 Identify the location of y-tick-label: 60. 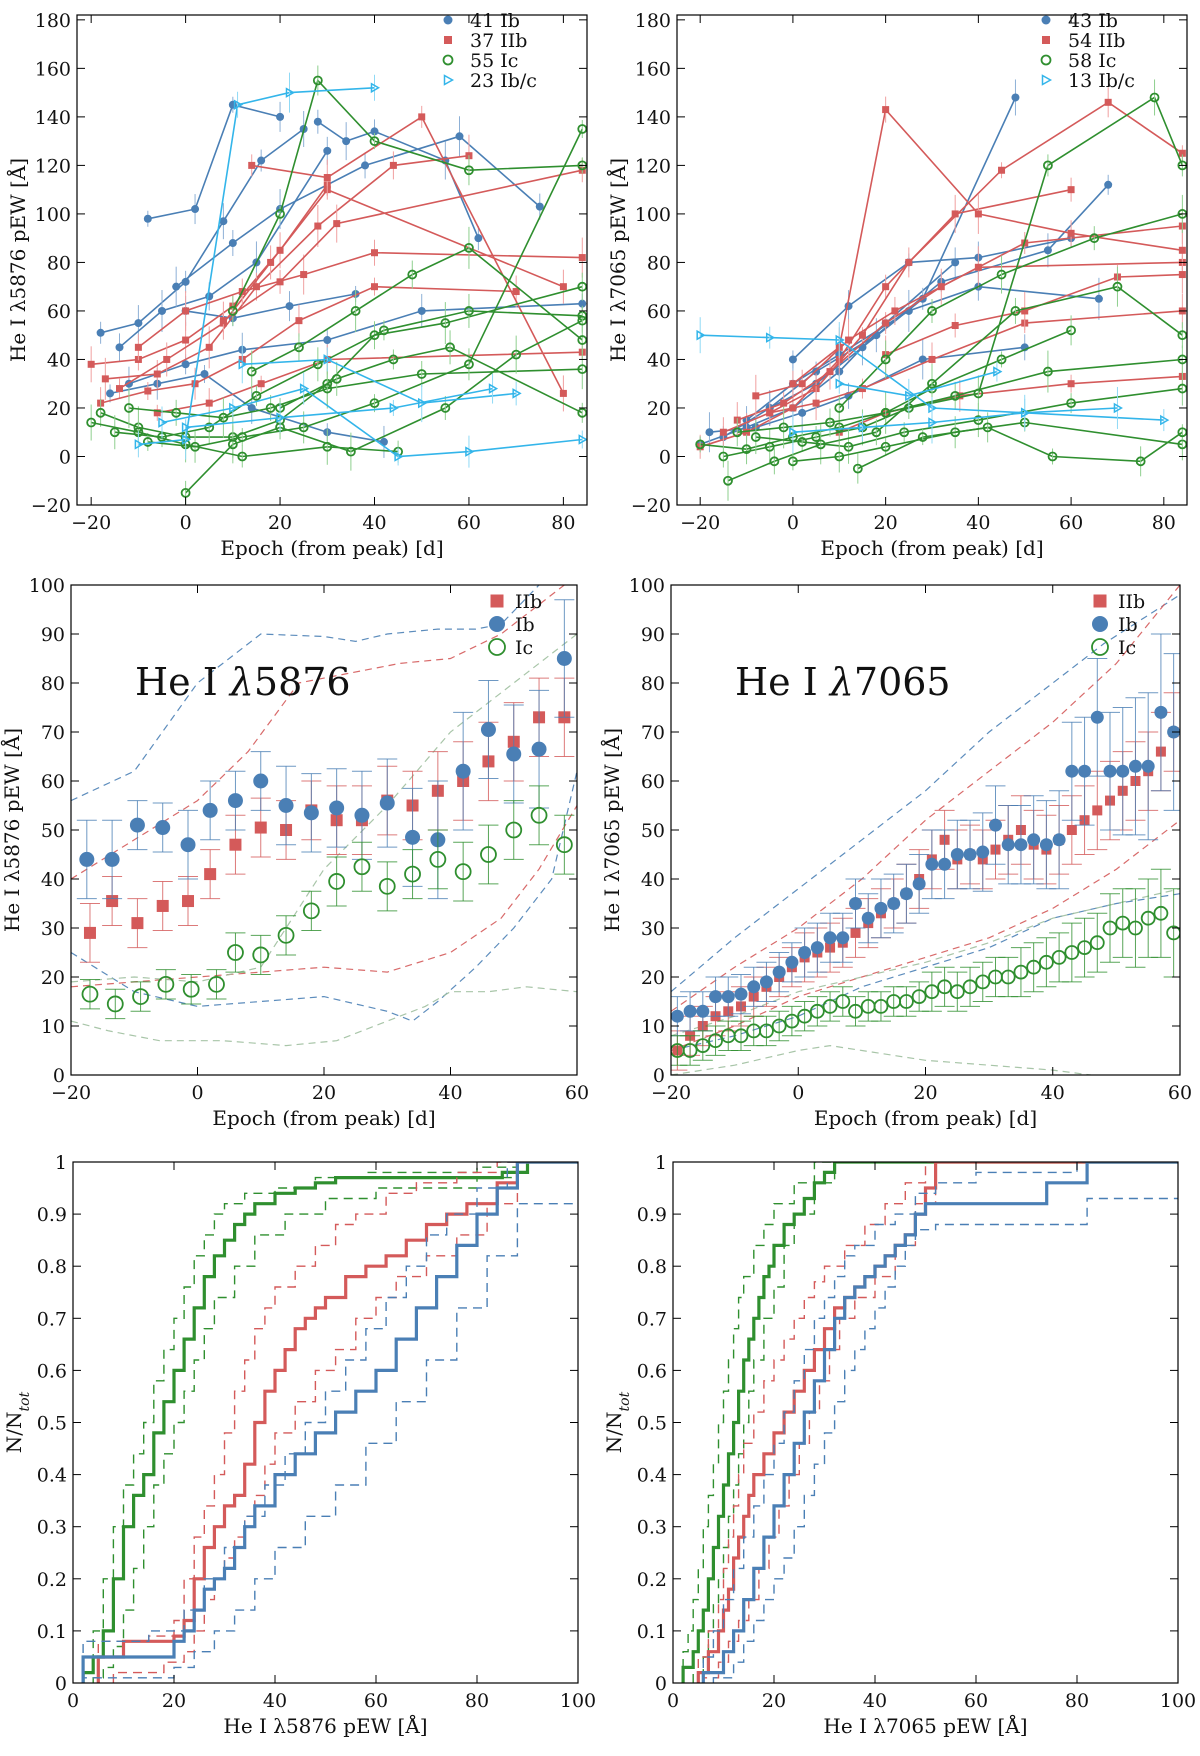
(653, 782).